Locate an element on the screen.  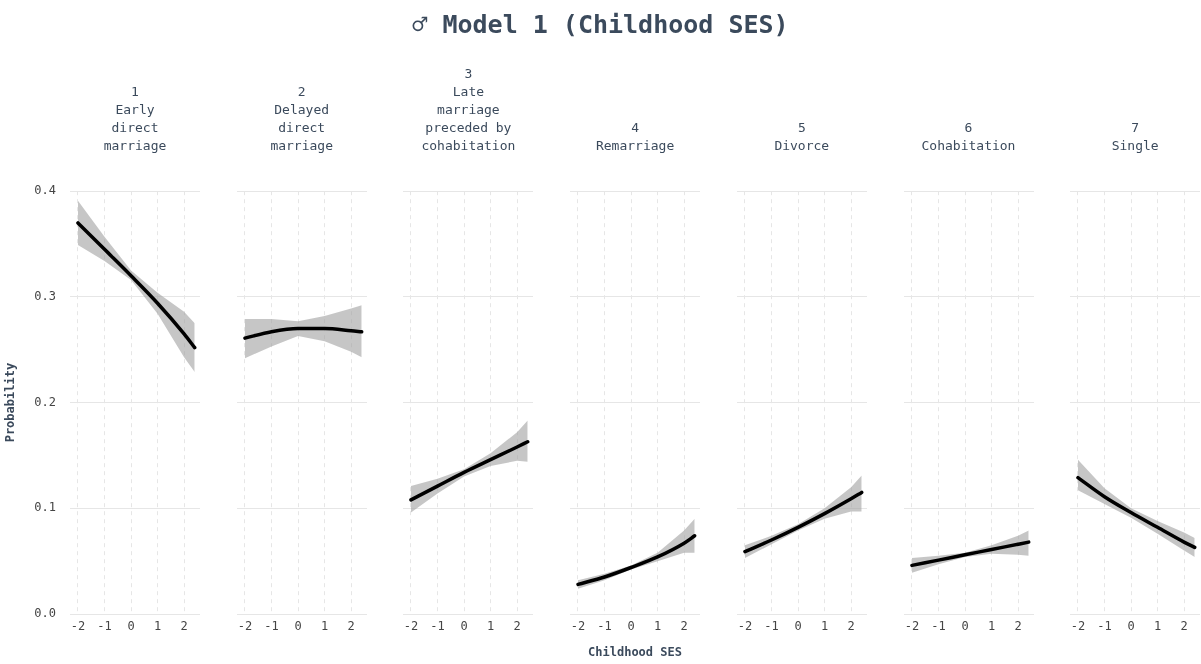
y-axis-title: Probability is located at coordinates (10, 402).